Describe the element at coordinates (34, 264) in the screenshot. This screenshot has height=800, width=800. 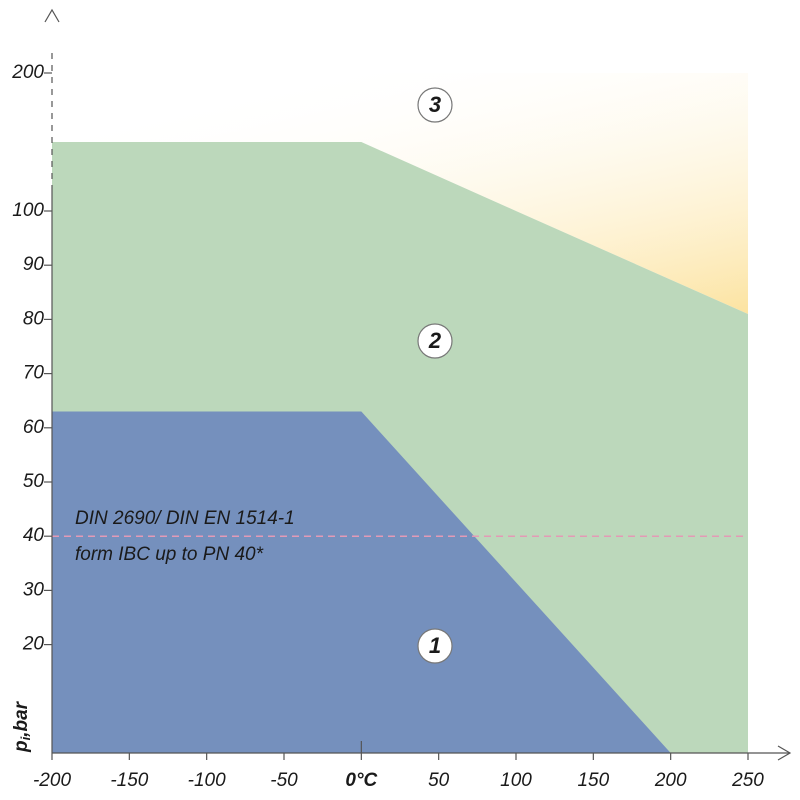
I see `y-tick-label: 90` at that location.